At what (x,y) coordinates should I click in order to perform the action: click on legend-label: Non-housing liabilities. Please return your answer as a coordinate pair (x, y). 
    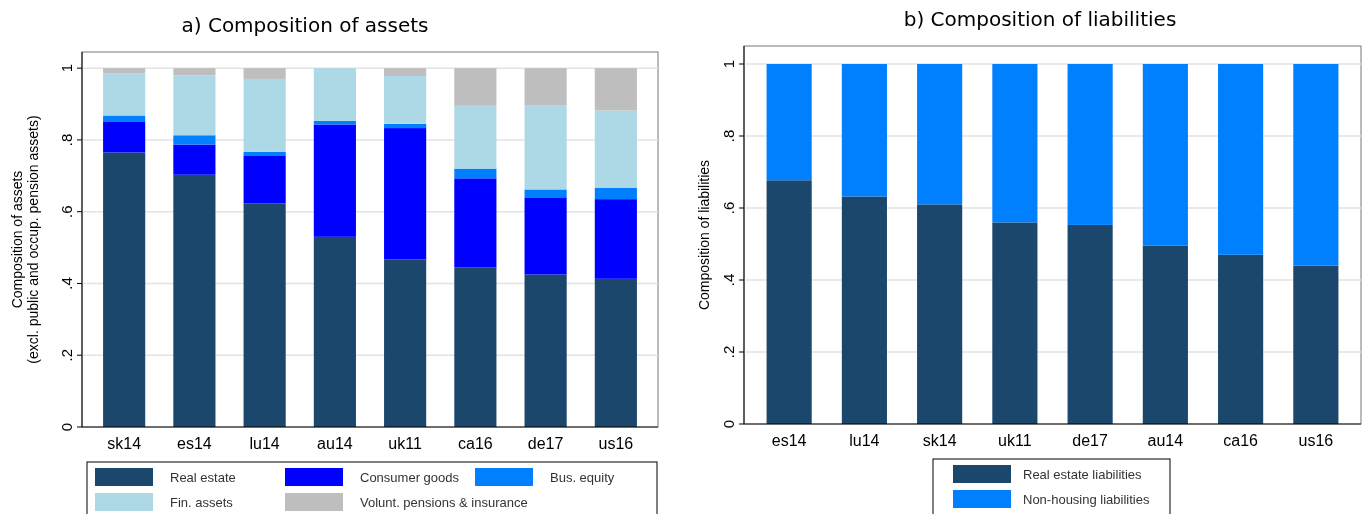
    Looking at the image, I should click on (1086, 499).